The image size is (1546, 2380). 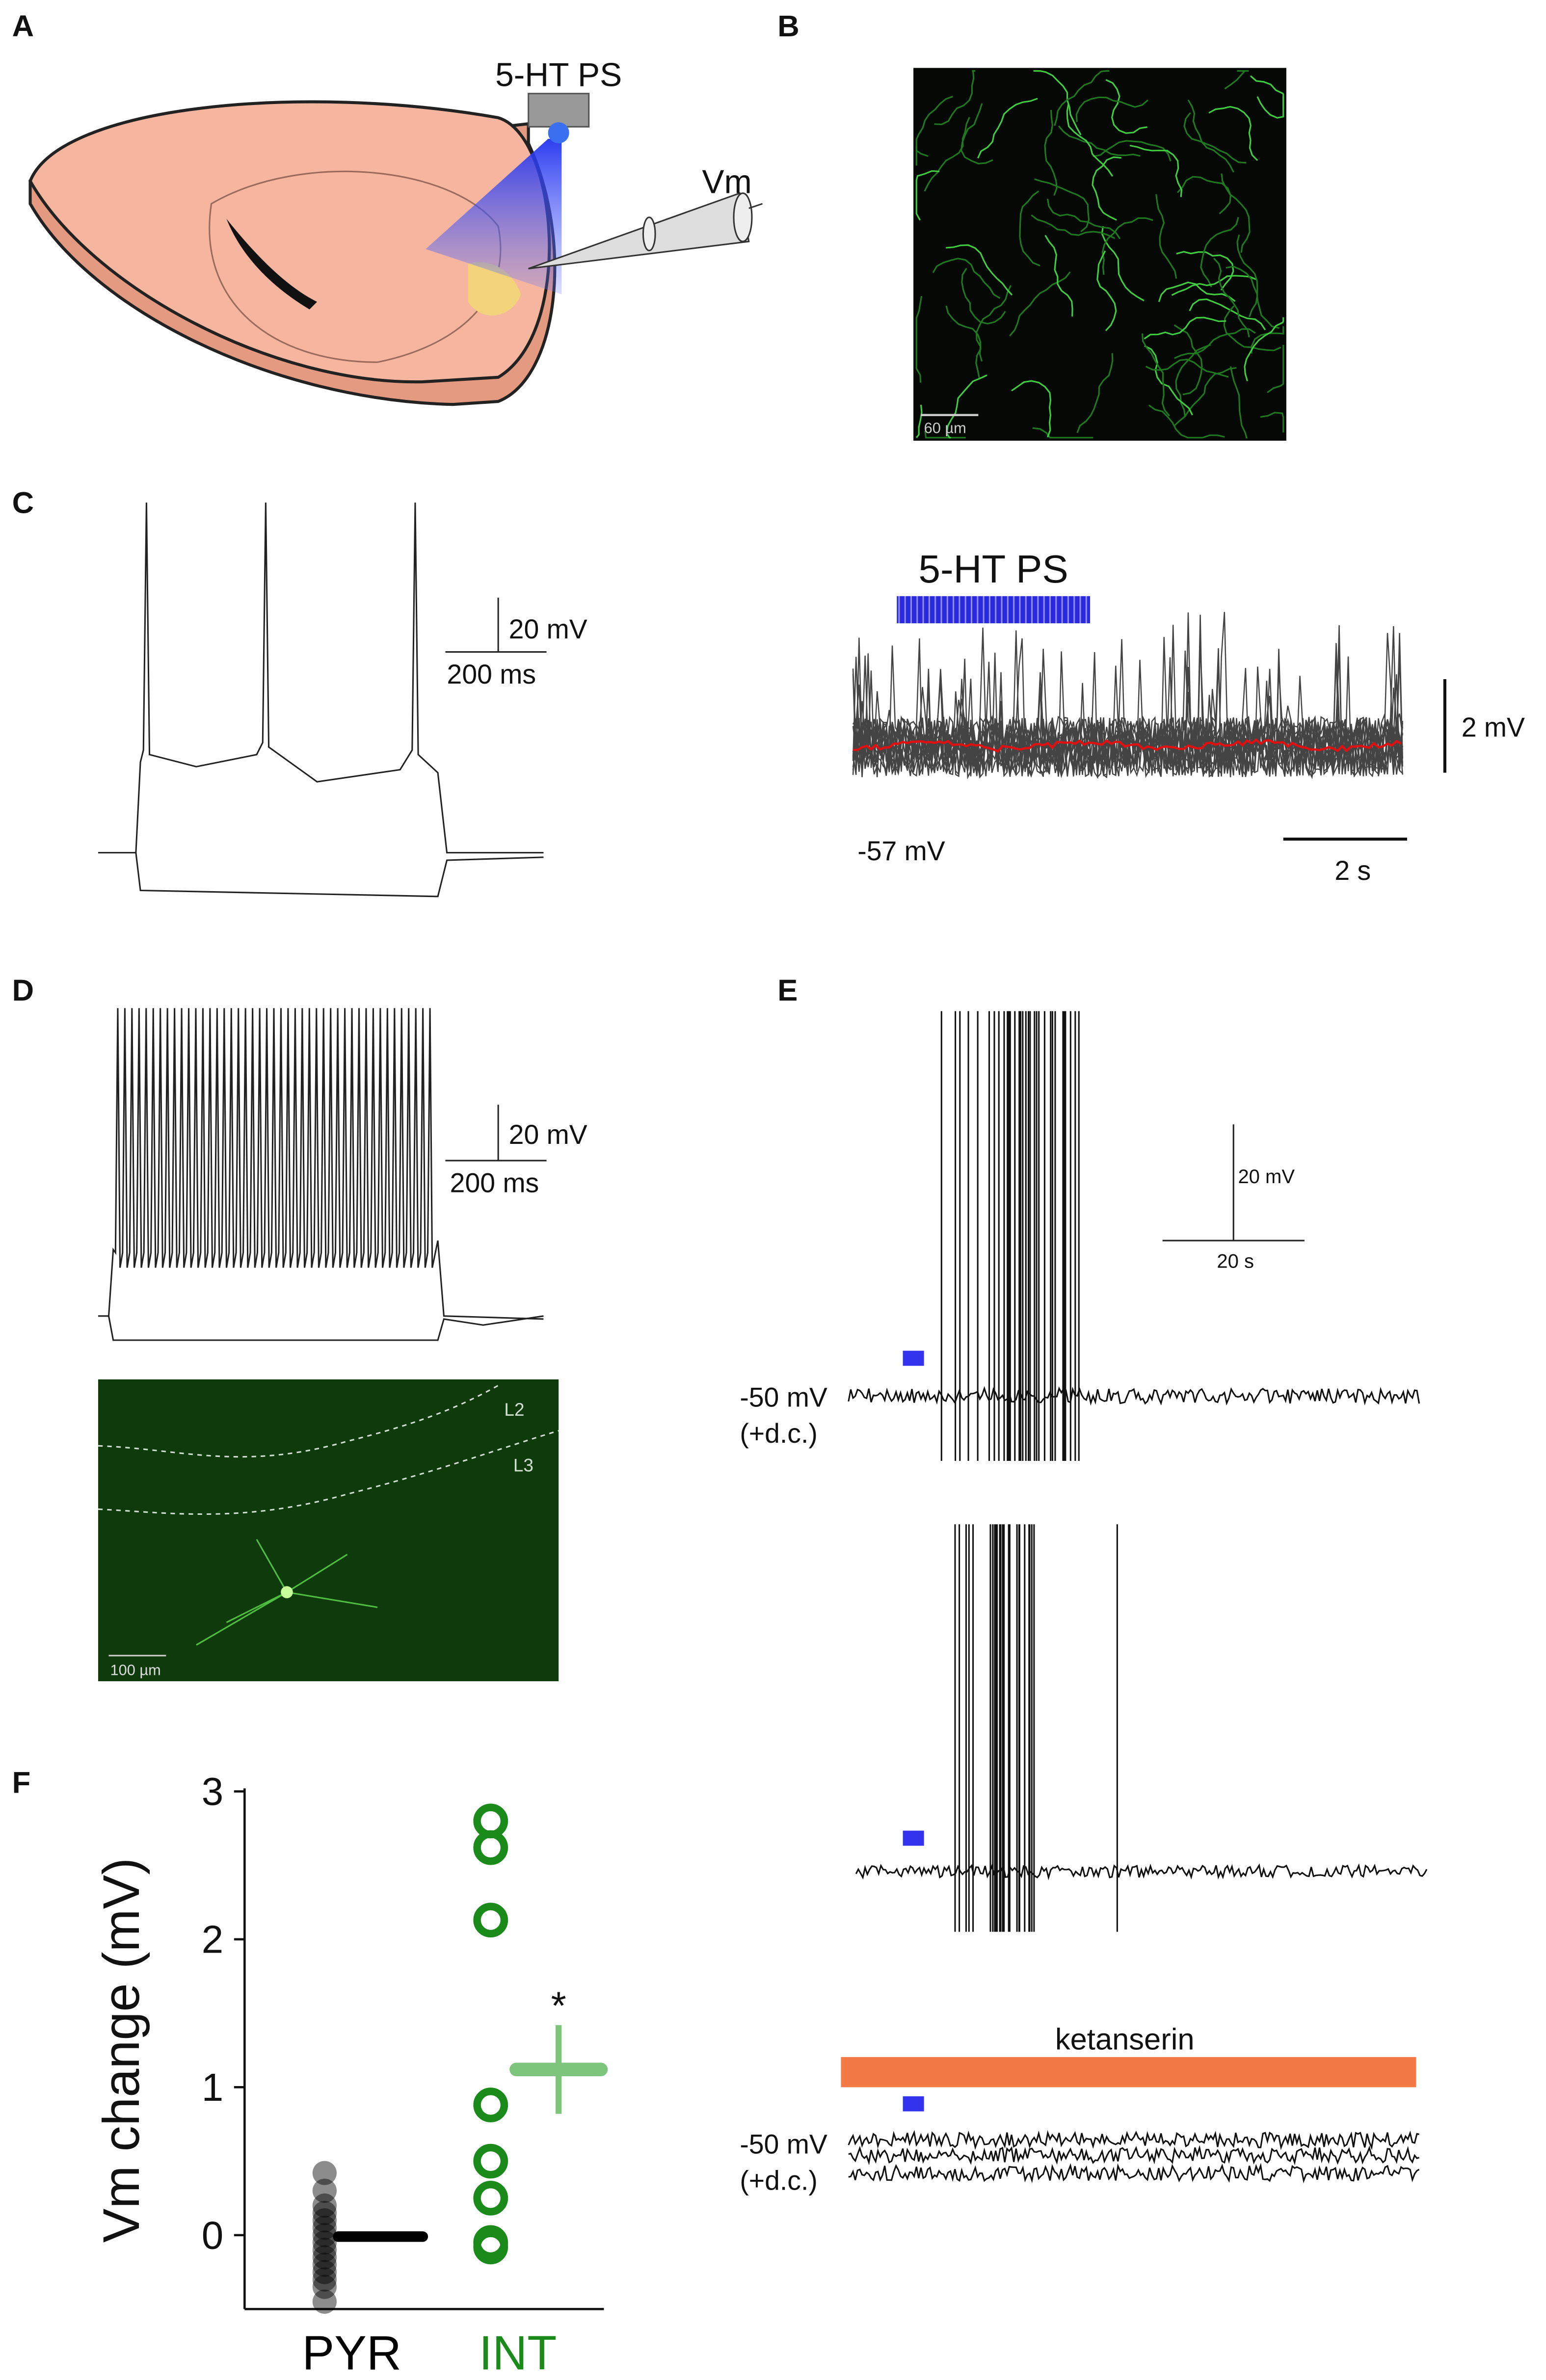 What do you see at coordinates (558, 133) in the screenshot?
I see `lamp-led` at bounding box center [558, 133].